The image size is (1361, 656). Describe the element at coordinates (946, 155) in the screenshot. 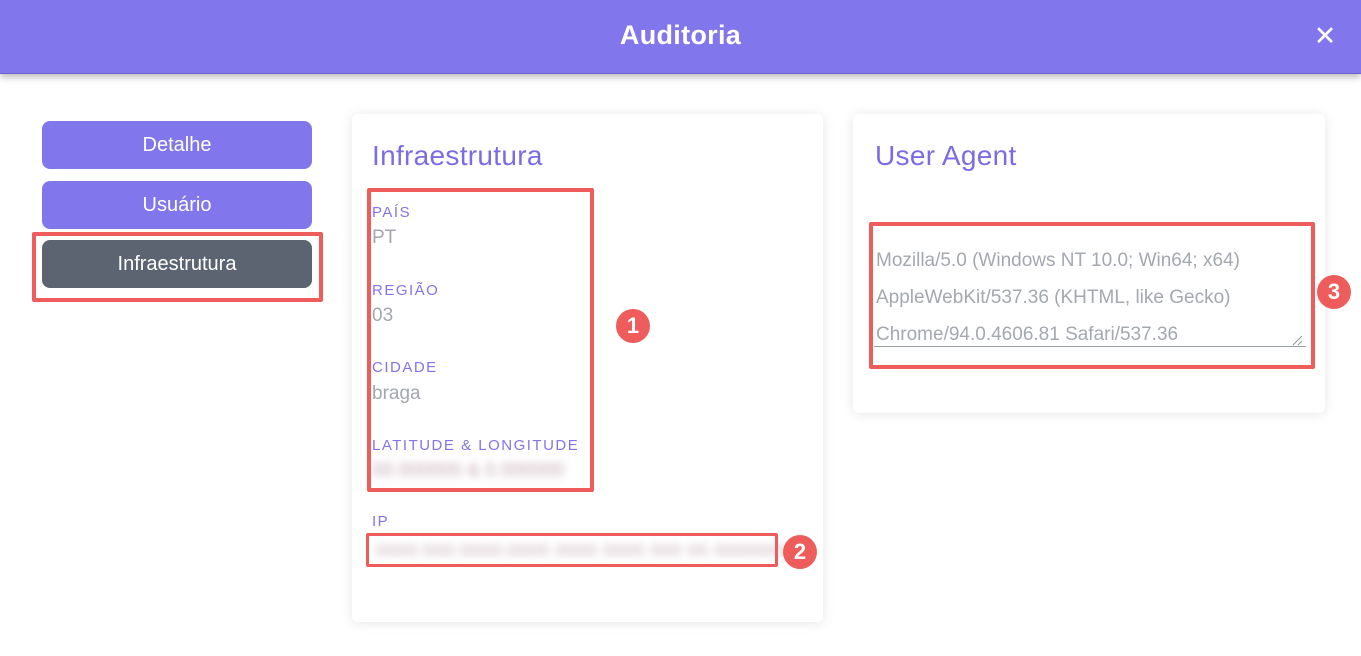

I see `user-agent-card-title: User Agent` at that location.